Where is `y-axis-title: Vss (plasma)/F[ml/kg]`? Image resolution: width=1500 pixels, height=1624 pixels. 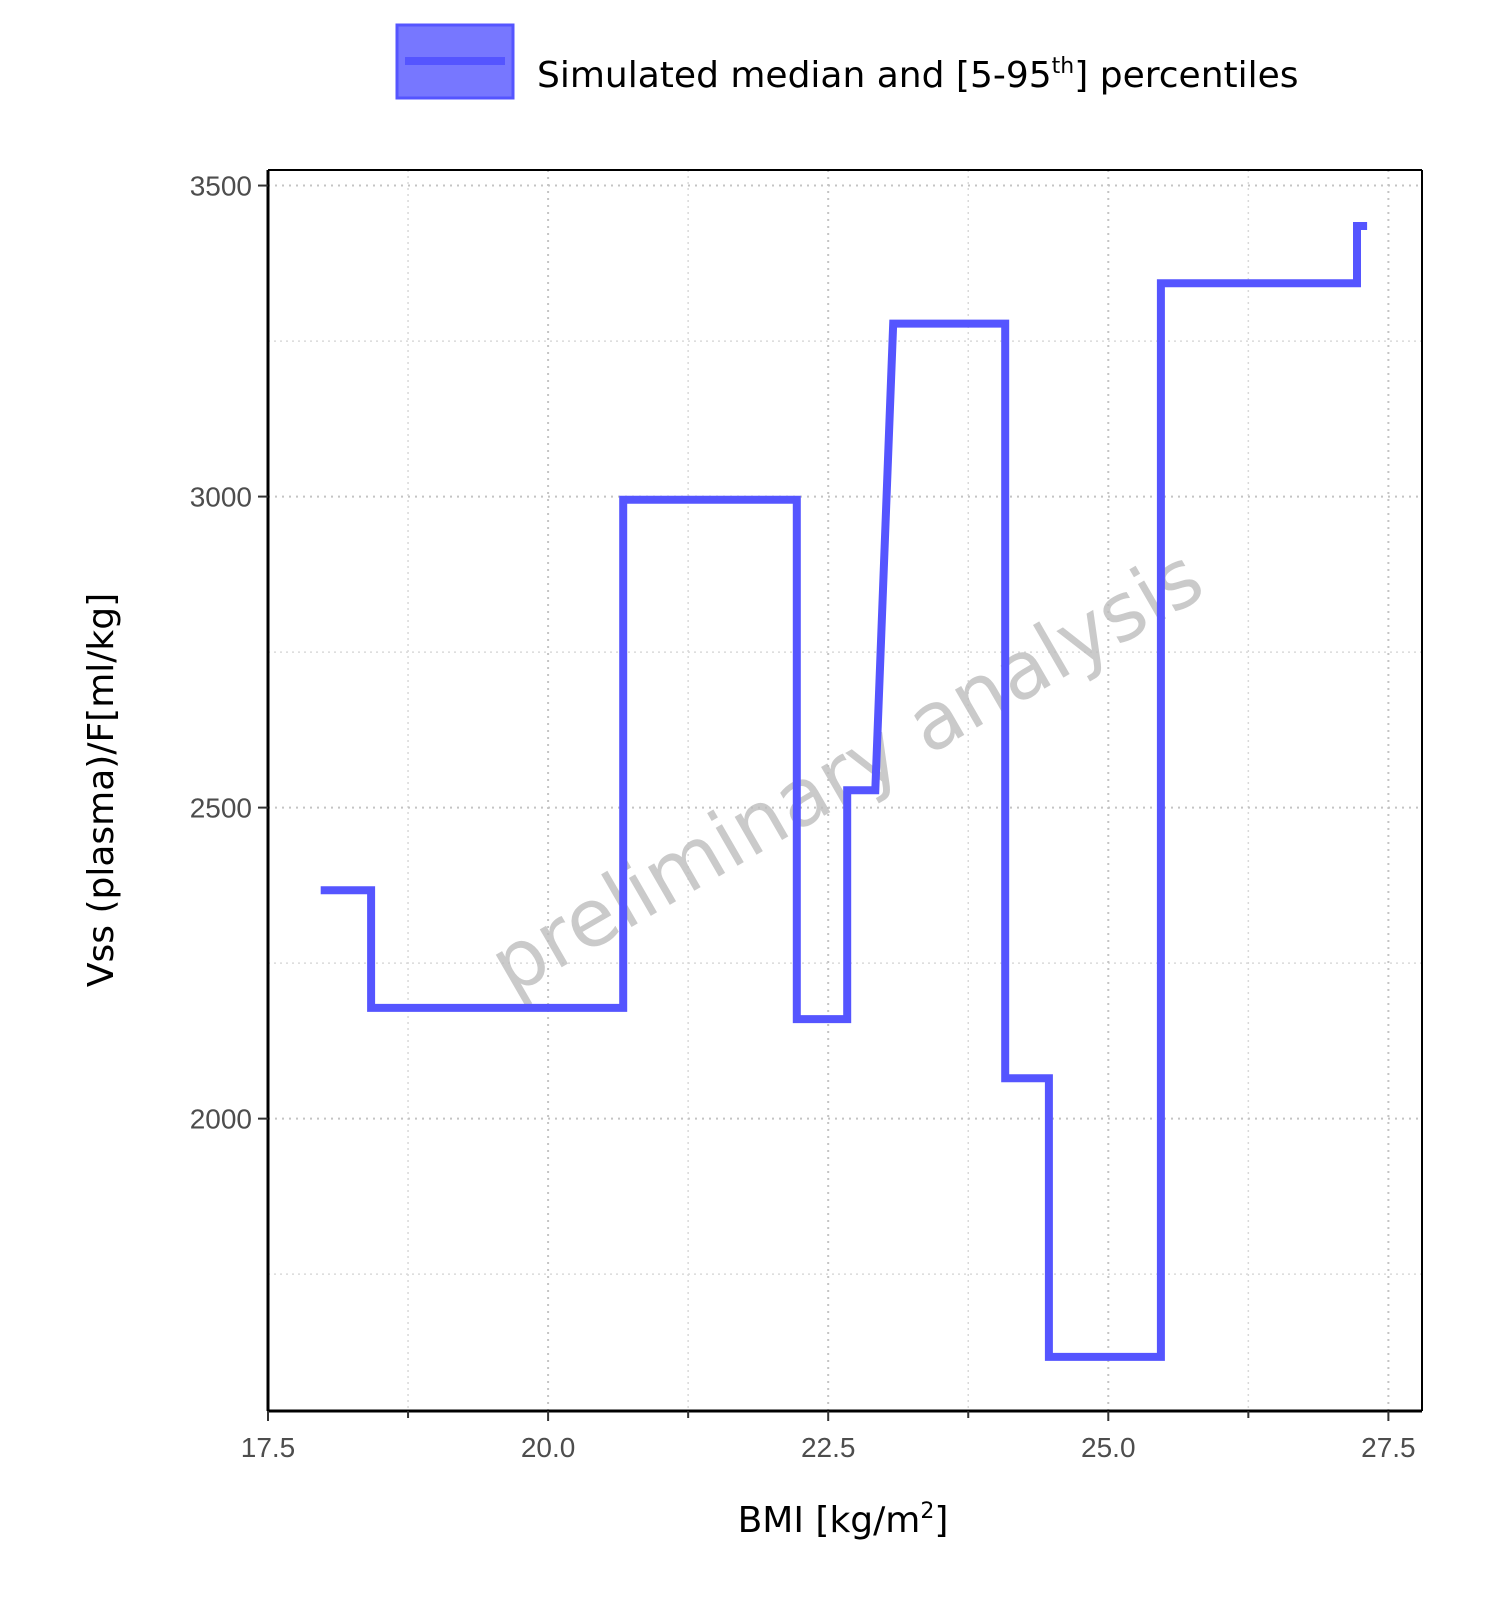 y-axis-title: Vss (plasma)/F[ml/kg] is located at coordinates (101, 790).